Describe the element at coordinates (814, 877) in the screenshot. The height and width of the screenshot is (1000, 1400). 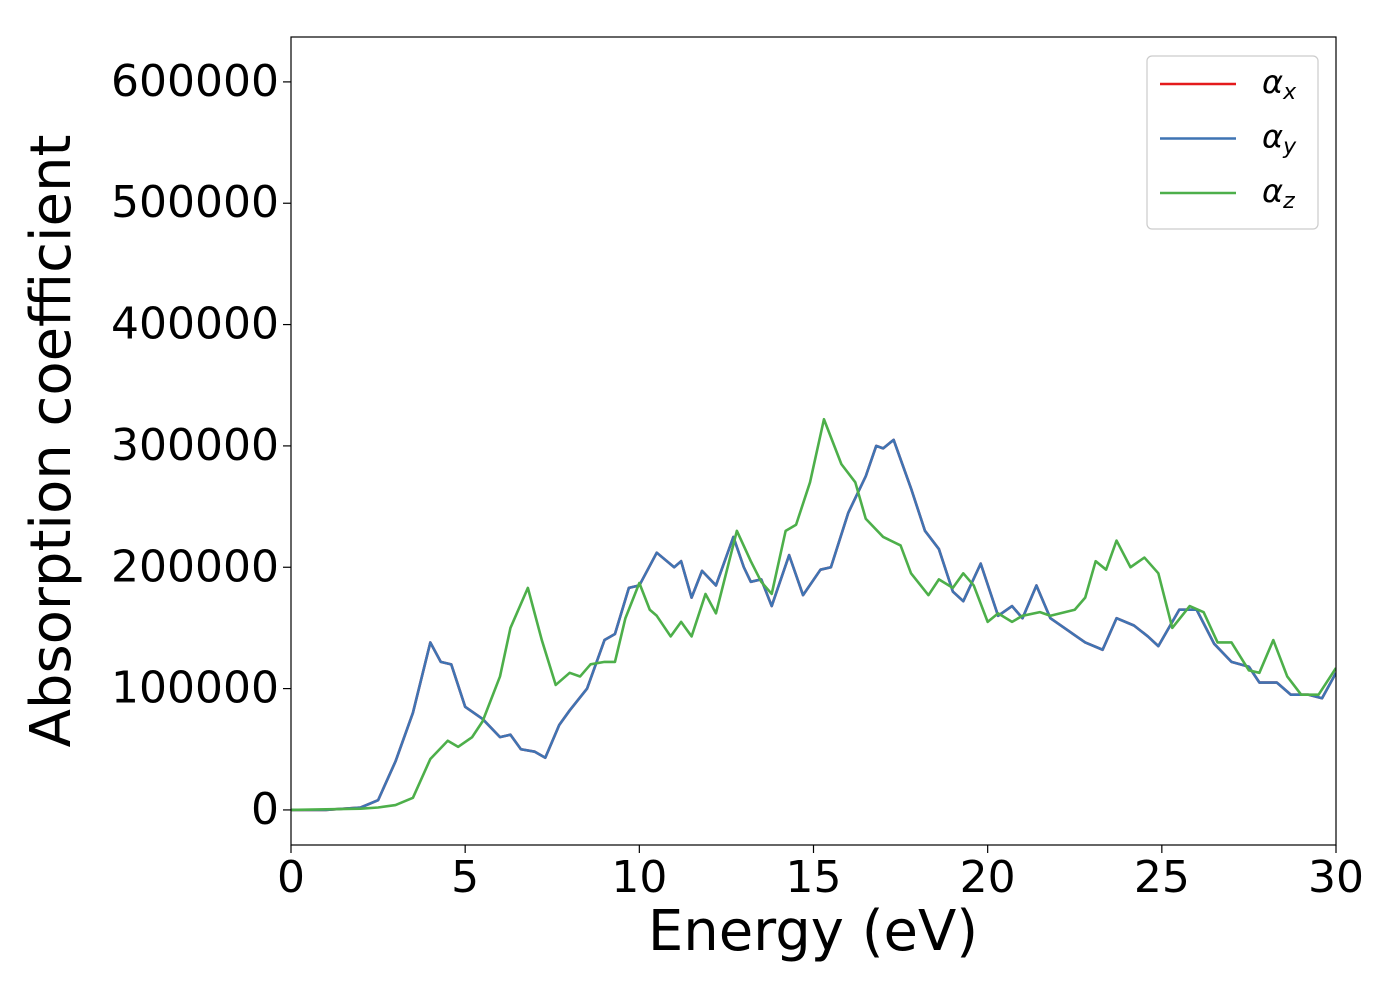
I see `x-tick-label: 15` at that location.